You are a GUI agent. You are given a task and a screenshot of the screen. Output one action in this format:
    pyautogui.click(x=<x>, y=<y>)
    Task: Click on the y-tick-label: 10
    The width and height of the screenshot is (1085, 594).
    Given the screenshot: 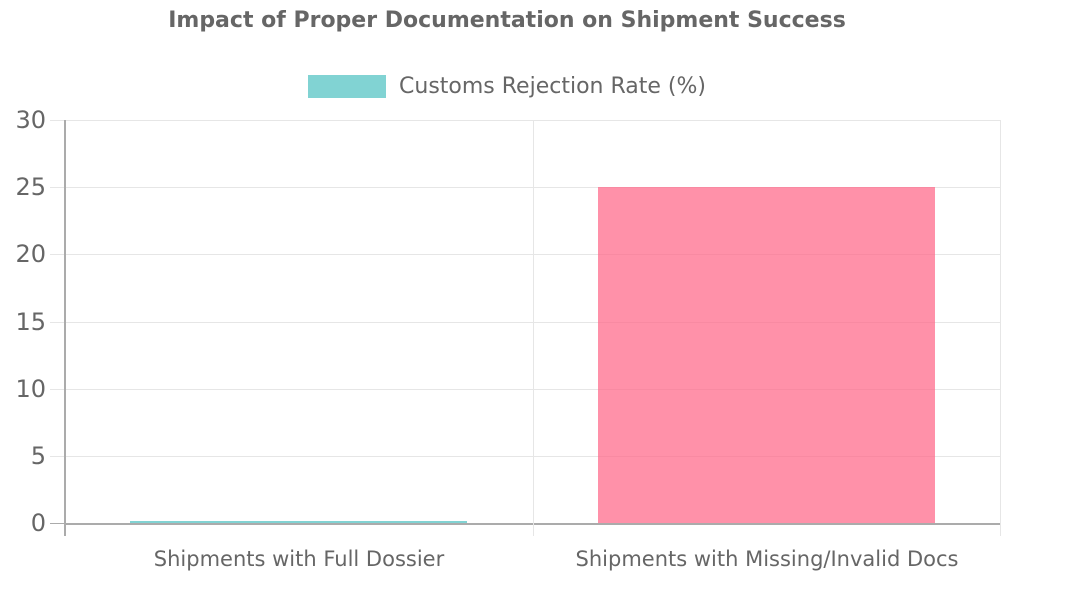 What is the action you would take?
    pyautogui.click(x=30, y=389)
    